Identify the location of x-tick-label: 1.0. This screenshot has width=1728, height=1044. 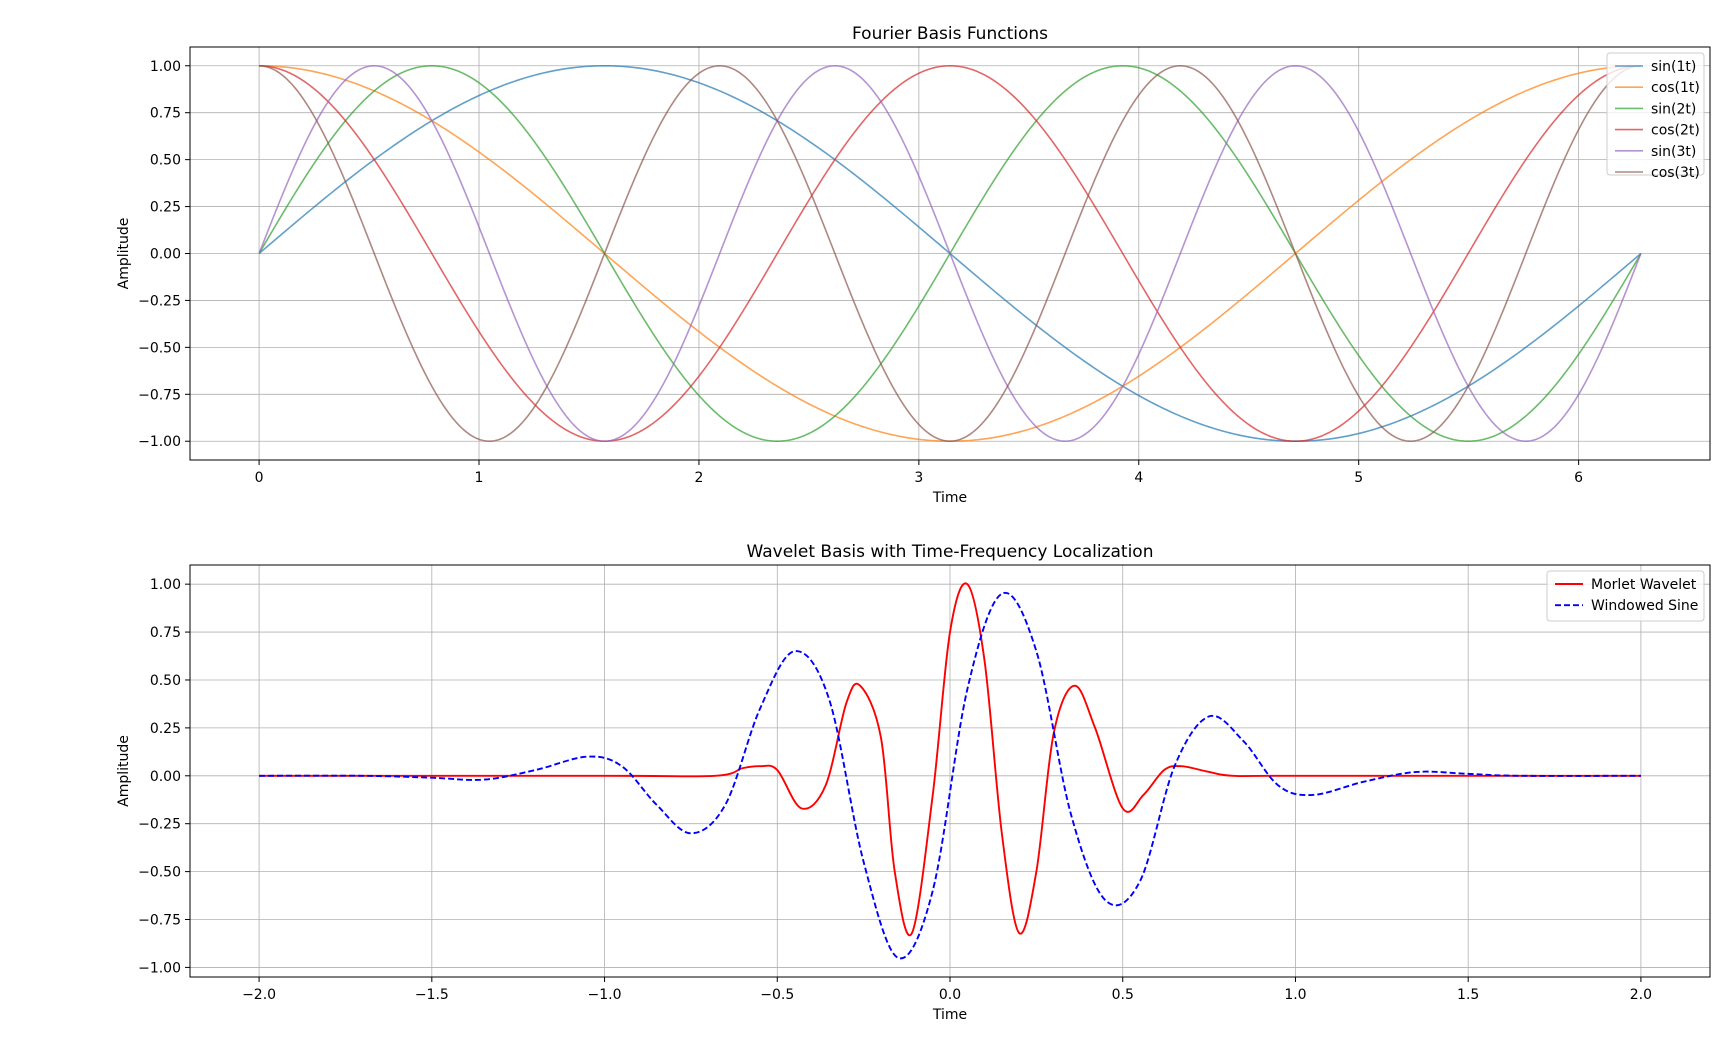
(1295, 995).